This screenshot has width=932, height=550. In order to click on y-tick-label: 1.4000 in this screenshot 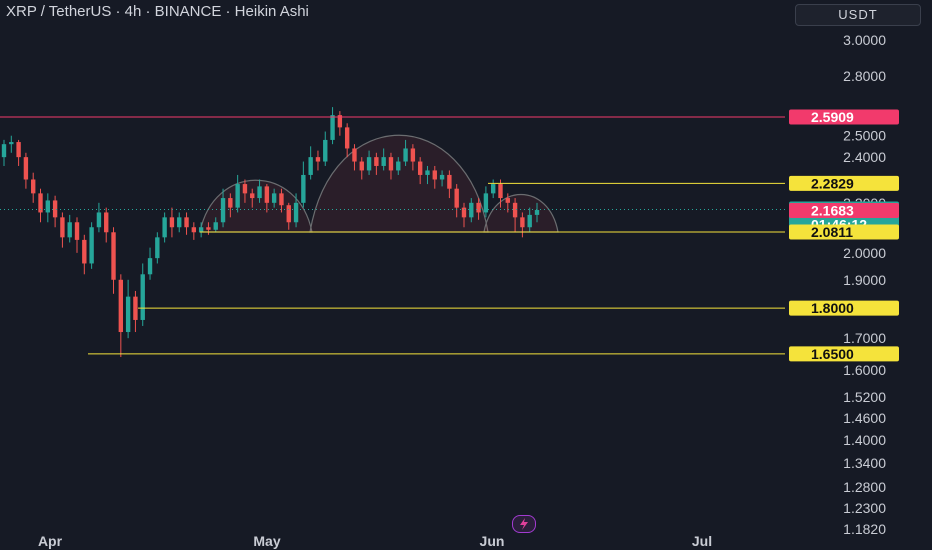, I will do `click(864, 440)`.